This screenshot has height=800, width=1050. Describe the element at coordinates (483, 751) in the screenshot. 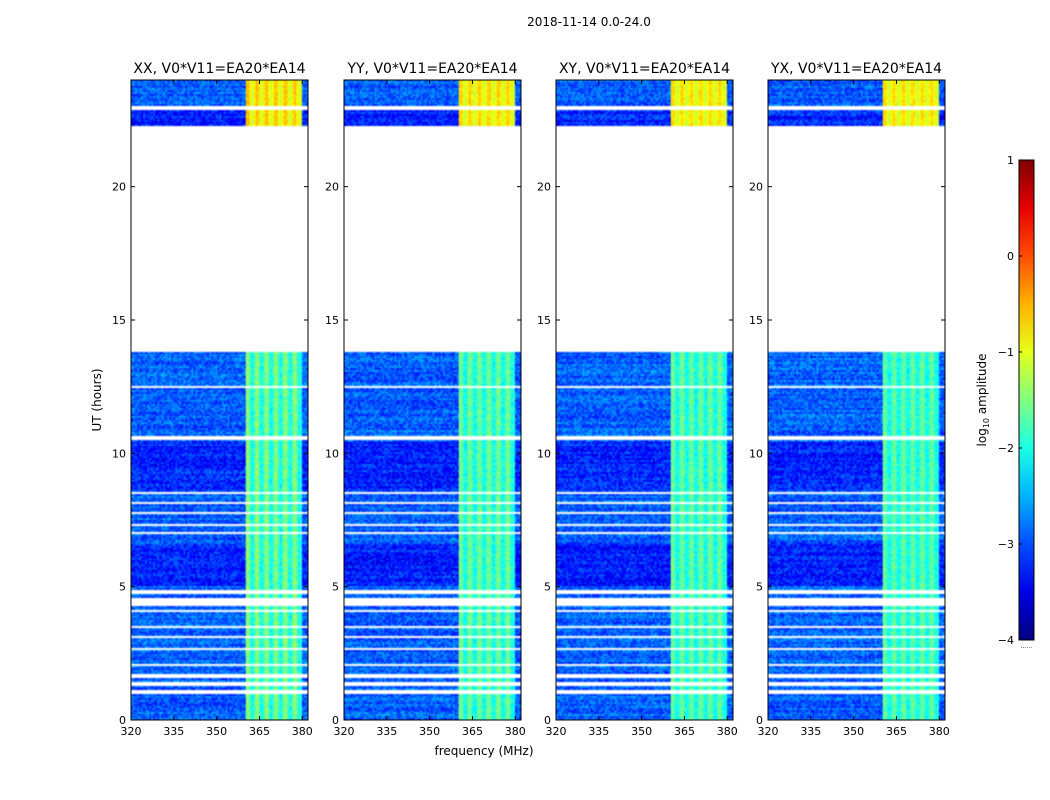

I see `x-axis-label: frequency (MHz)` at that location.